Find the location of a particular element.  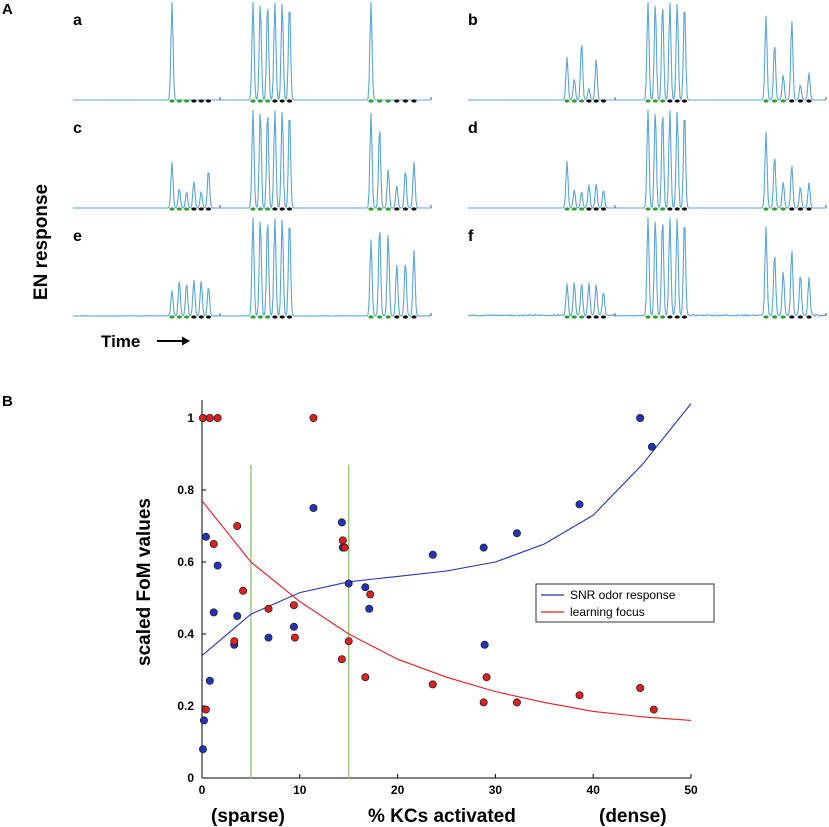

subpanel-d: d is located at coordinates (647, 160).